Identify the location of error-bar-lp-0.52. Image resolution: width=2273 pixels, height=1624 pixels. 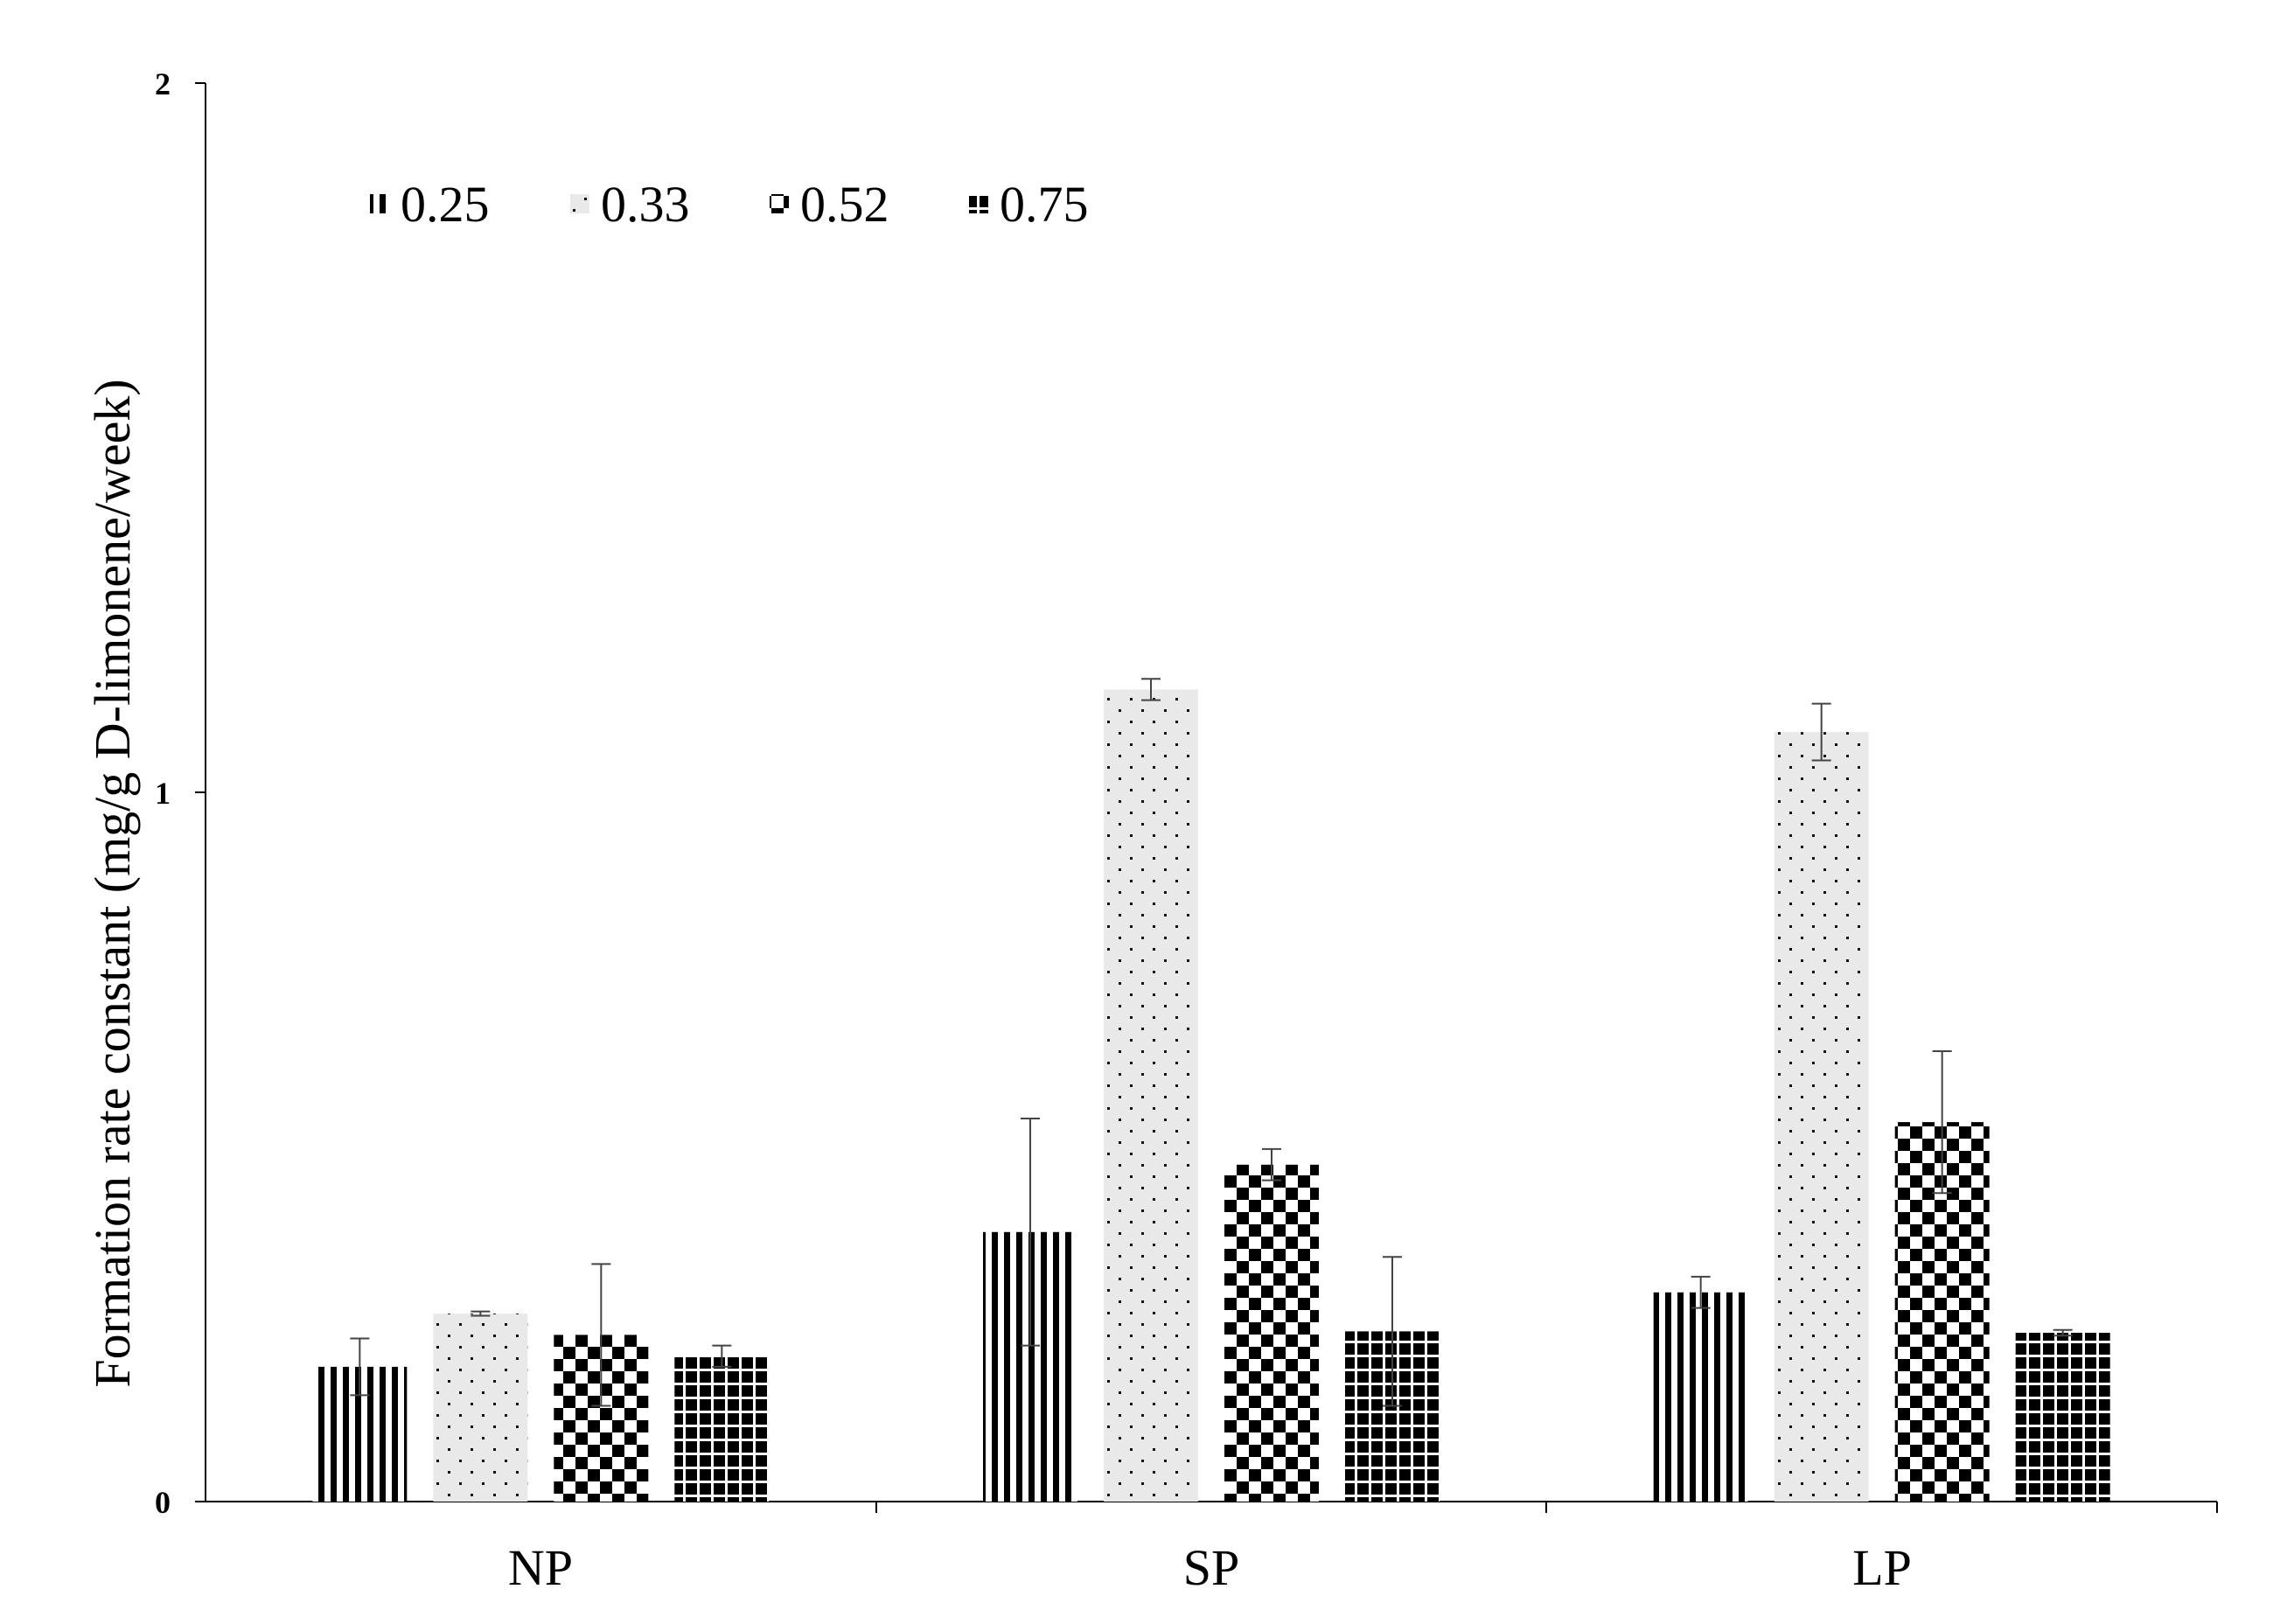
(1942, 1122).